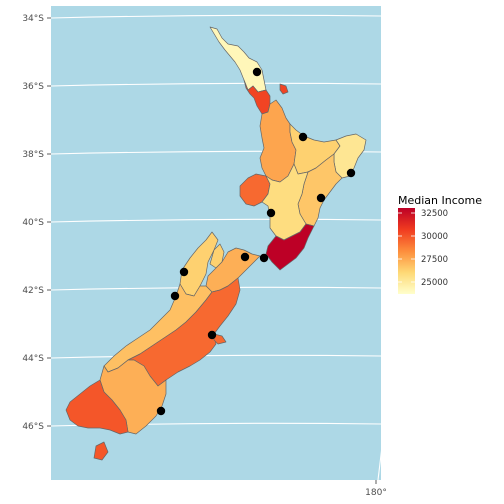  Describe the element at coordinates (284, 89) in the screenshot. I see `region-auckland-islands` at that location.